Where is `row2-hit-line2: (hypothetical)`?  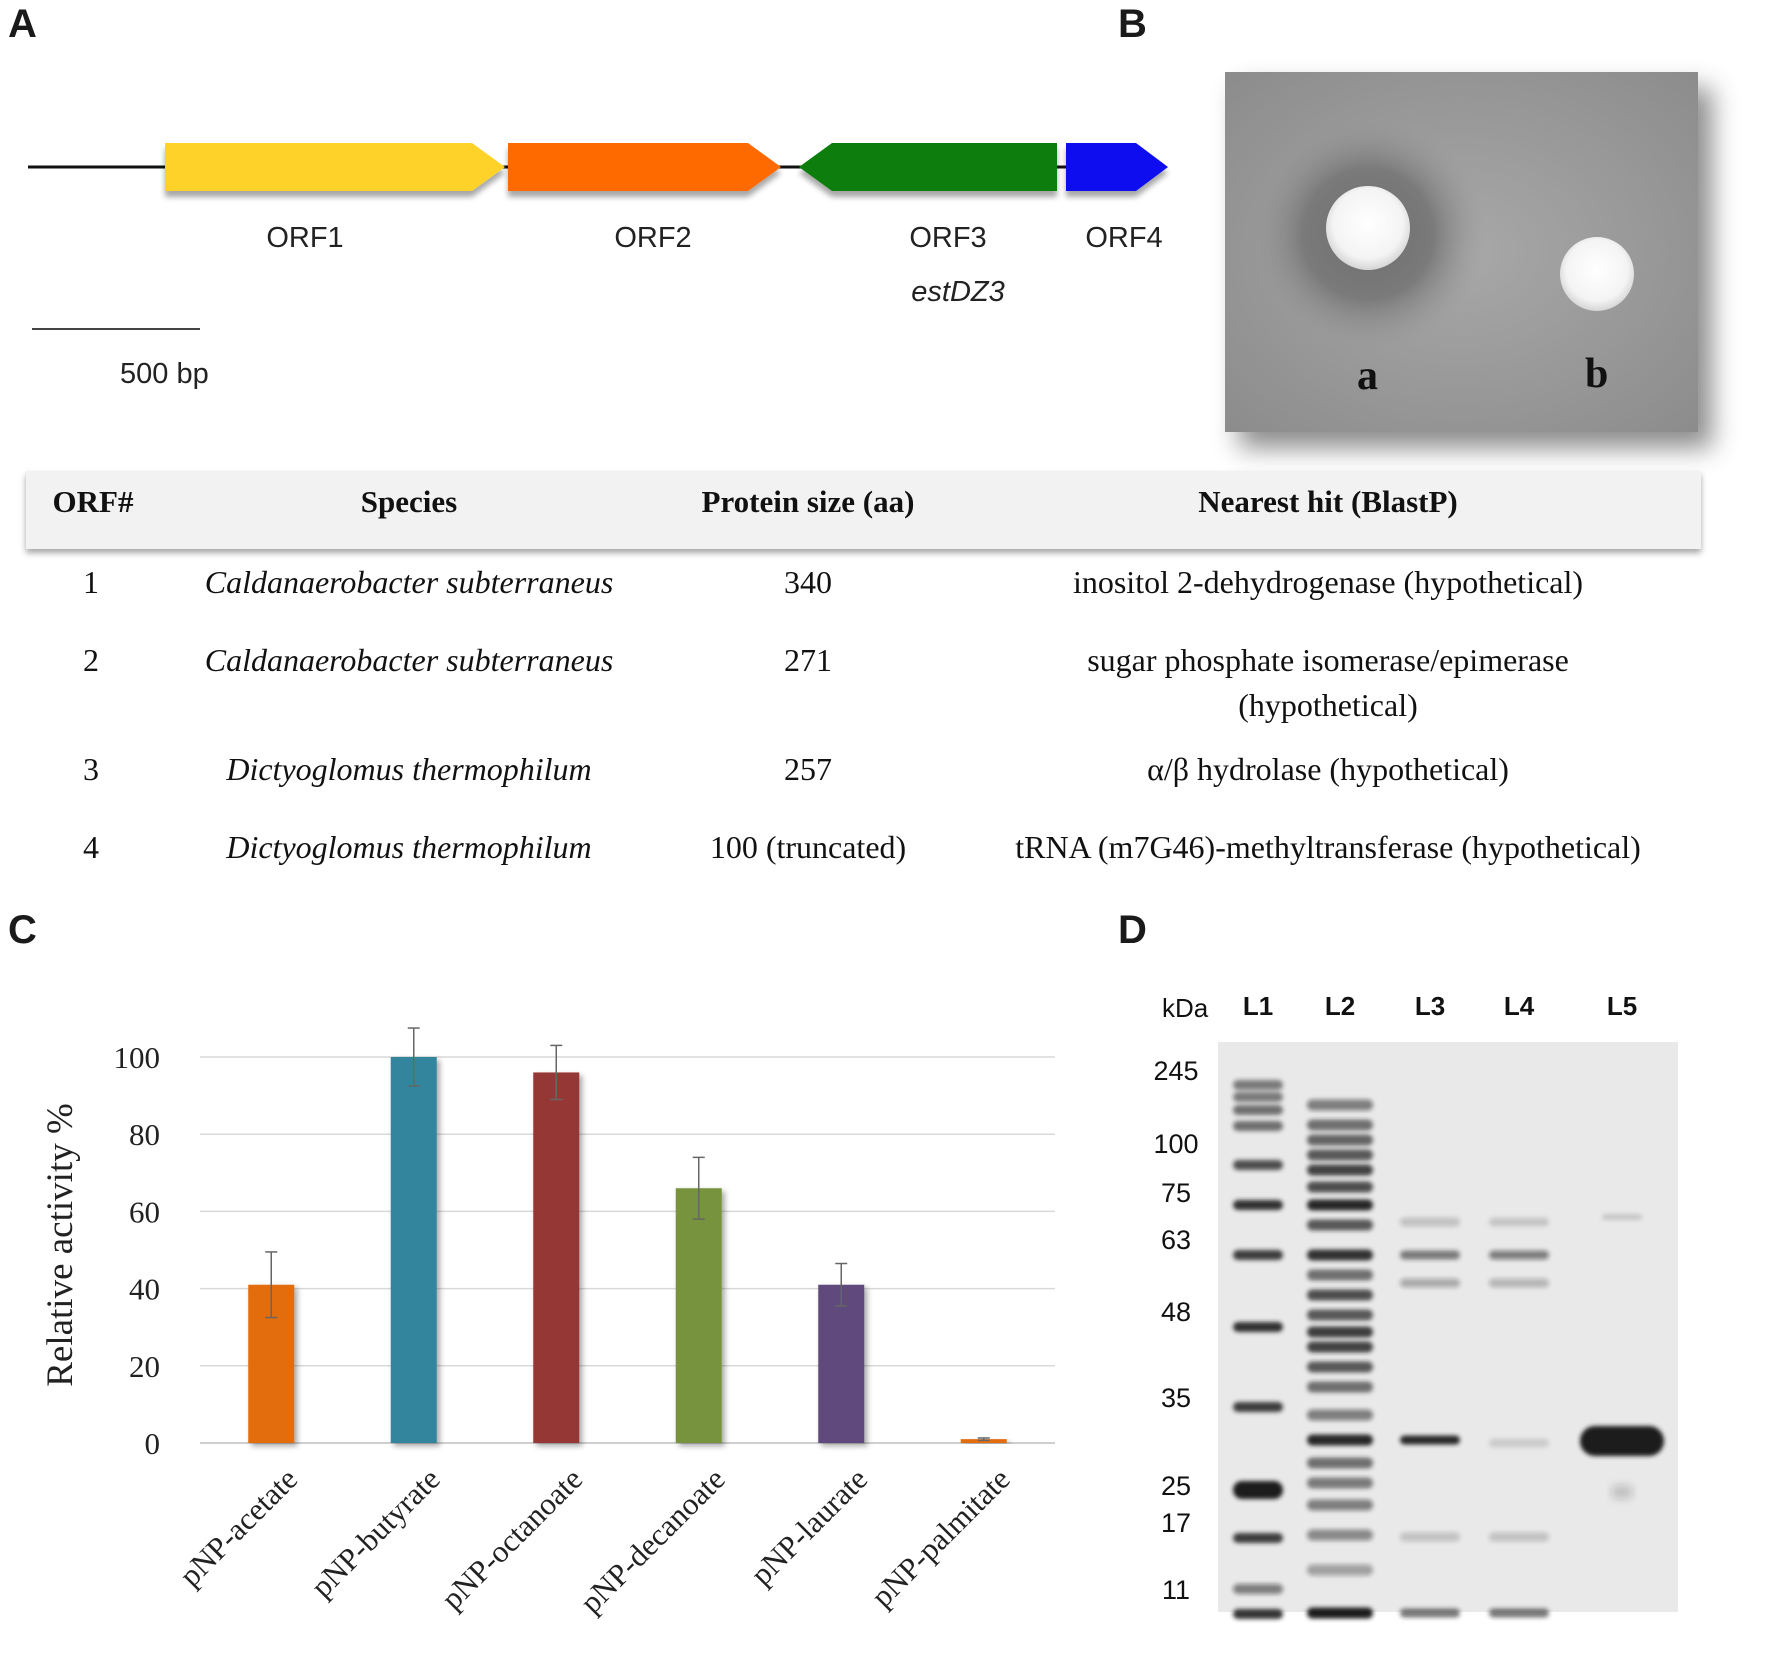 row2-hit-line2: (hypothetical) is located at coordinates (1328, 705).